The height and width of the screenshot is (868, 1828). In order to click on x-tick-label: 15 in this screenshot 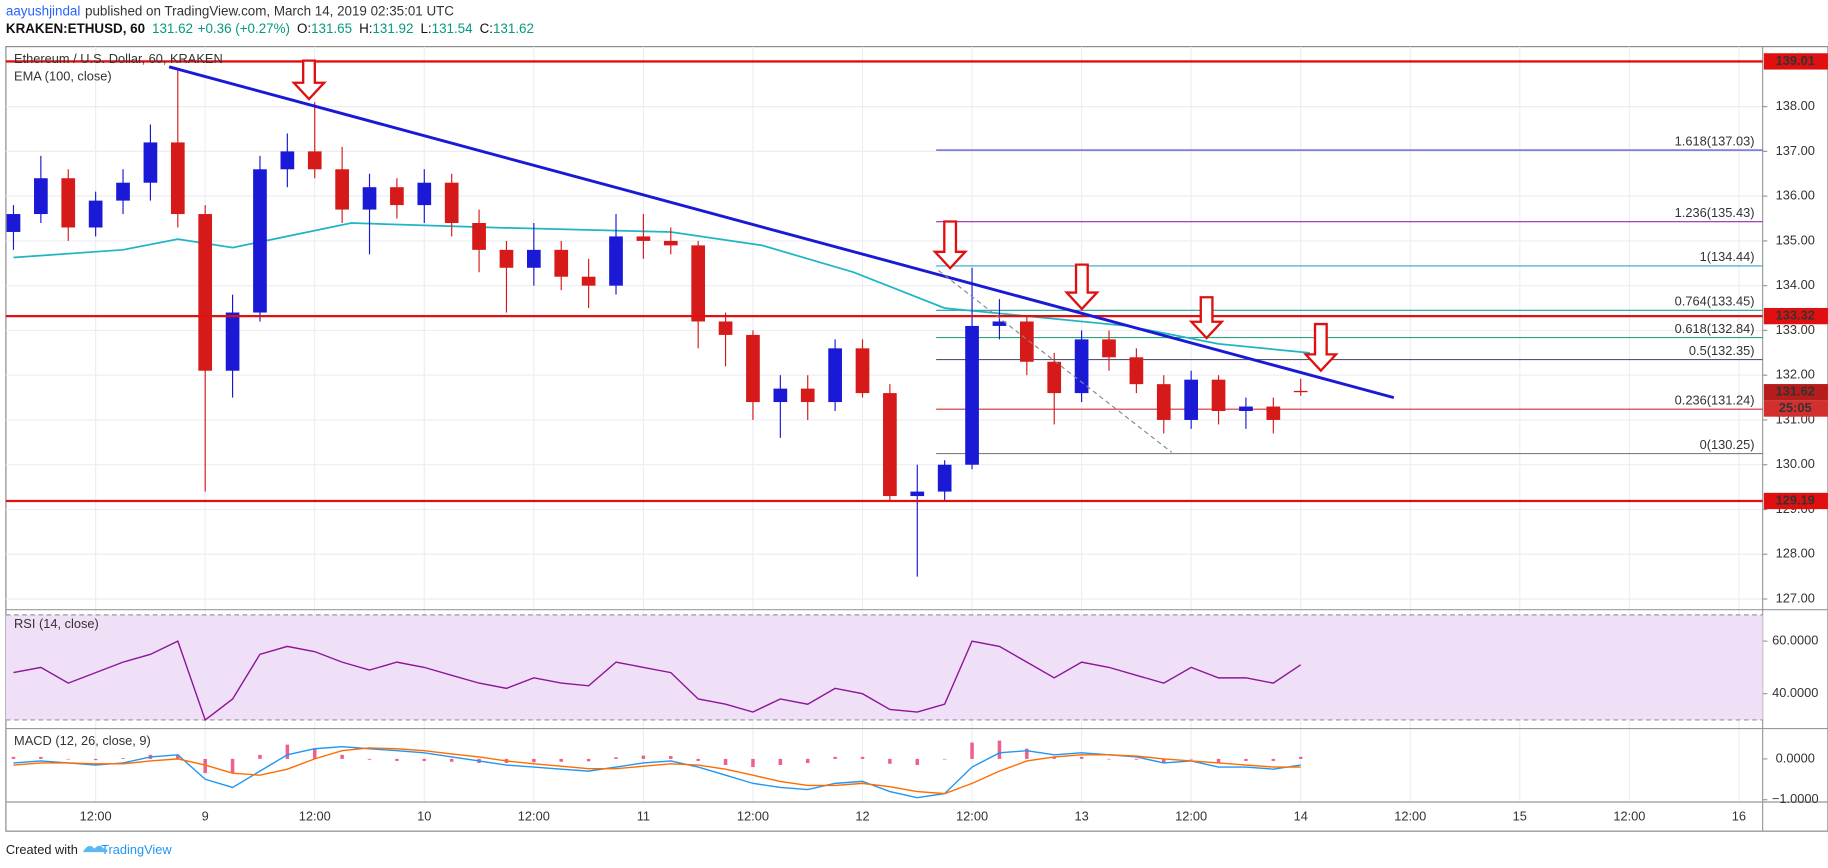, I will do `click(1520, 816)`.